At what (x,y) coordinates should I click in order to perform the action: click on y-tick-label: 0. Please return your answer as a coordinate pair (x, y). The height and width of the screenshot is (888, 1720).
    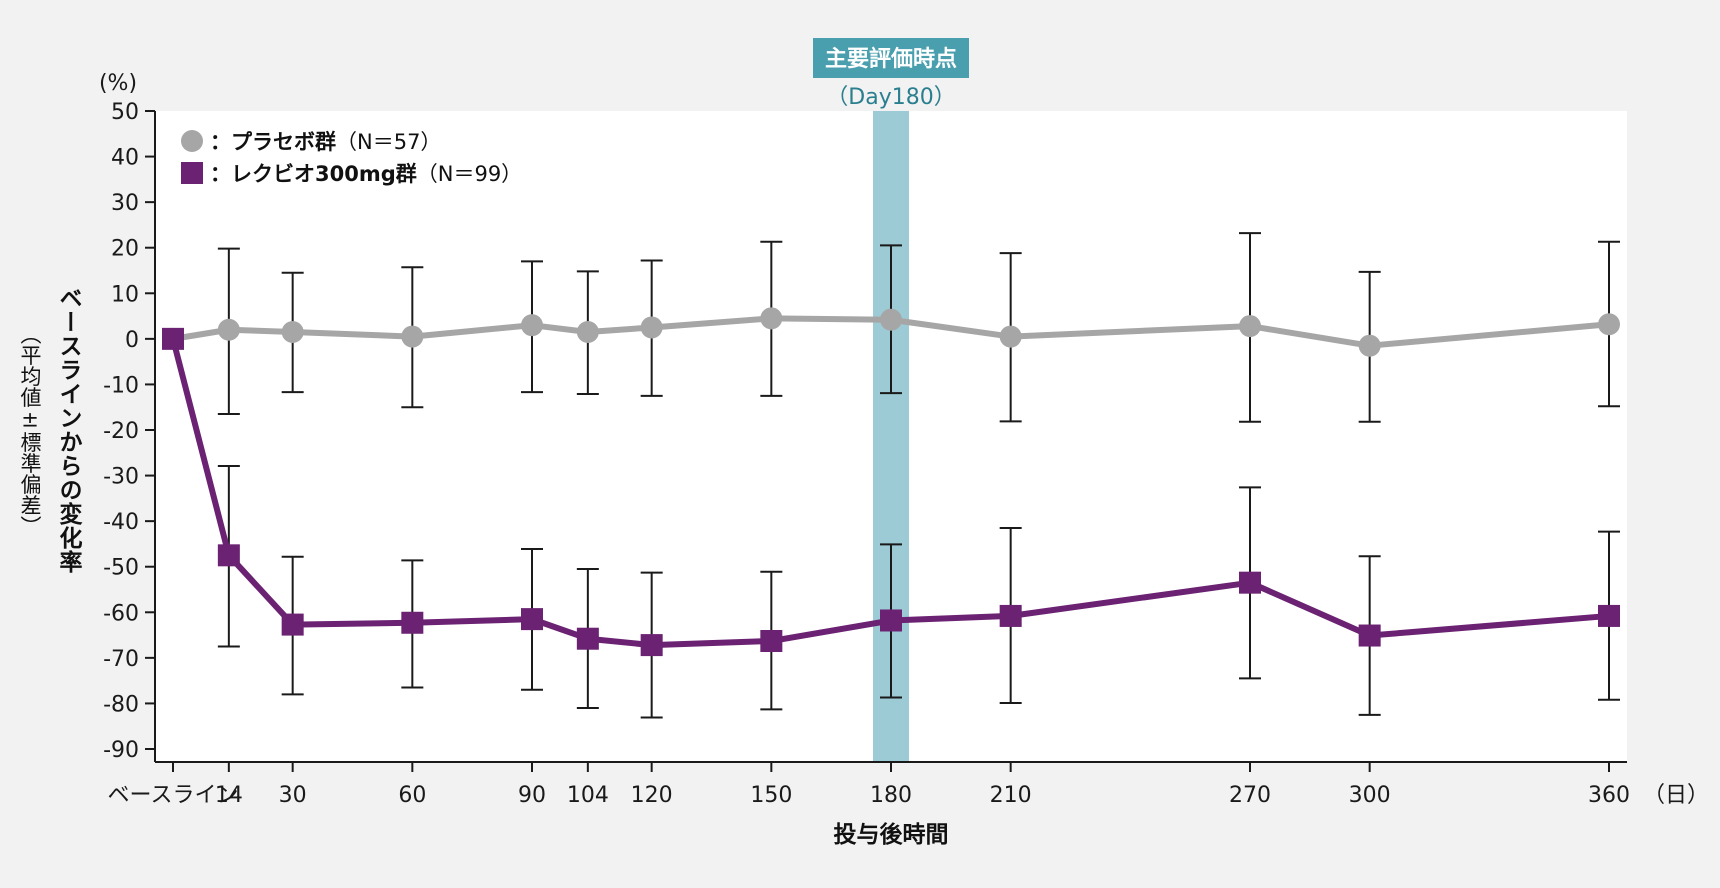
    Looking at the image, I should click on (132, 340).